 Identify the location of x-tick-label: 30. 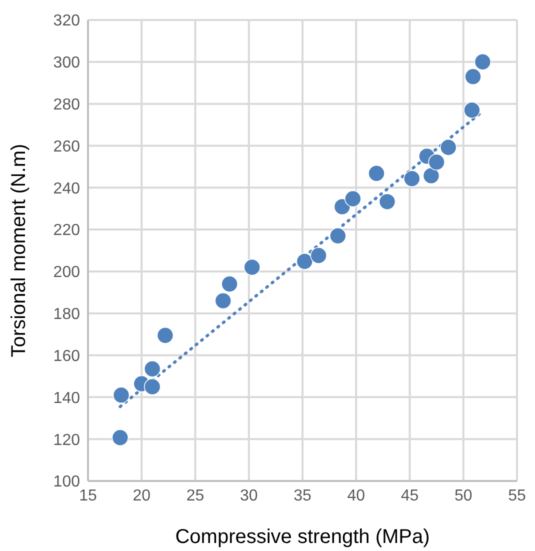
(249, 495).